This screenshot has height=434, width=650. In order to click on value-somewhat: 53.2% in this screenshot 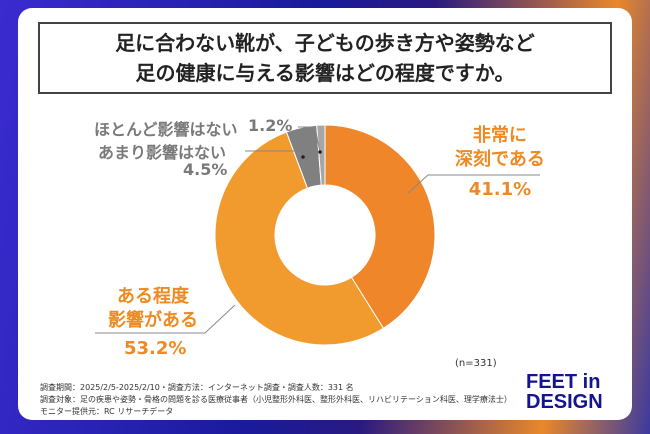, I will do `click(155, 348)`.